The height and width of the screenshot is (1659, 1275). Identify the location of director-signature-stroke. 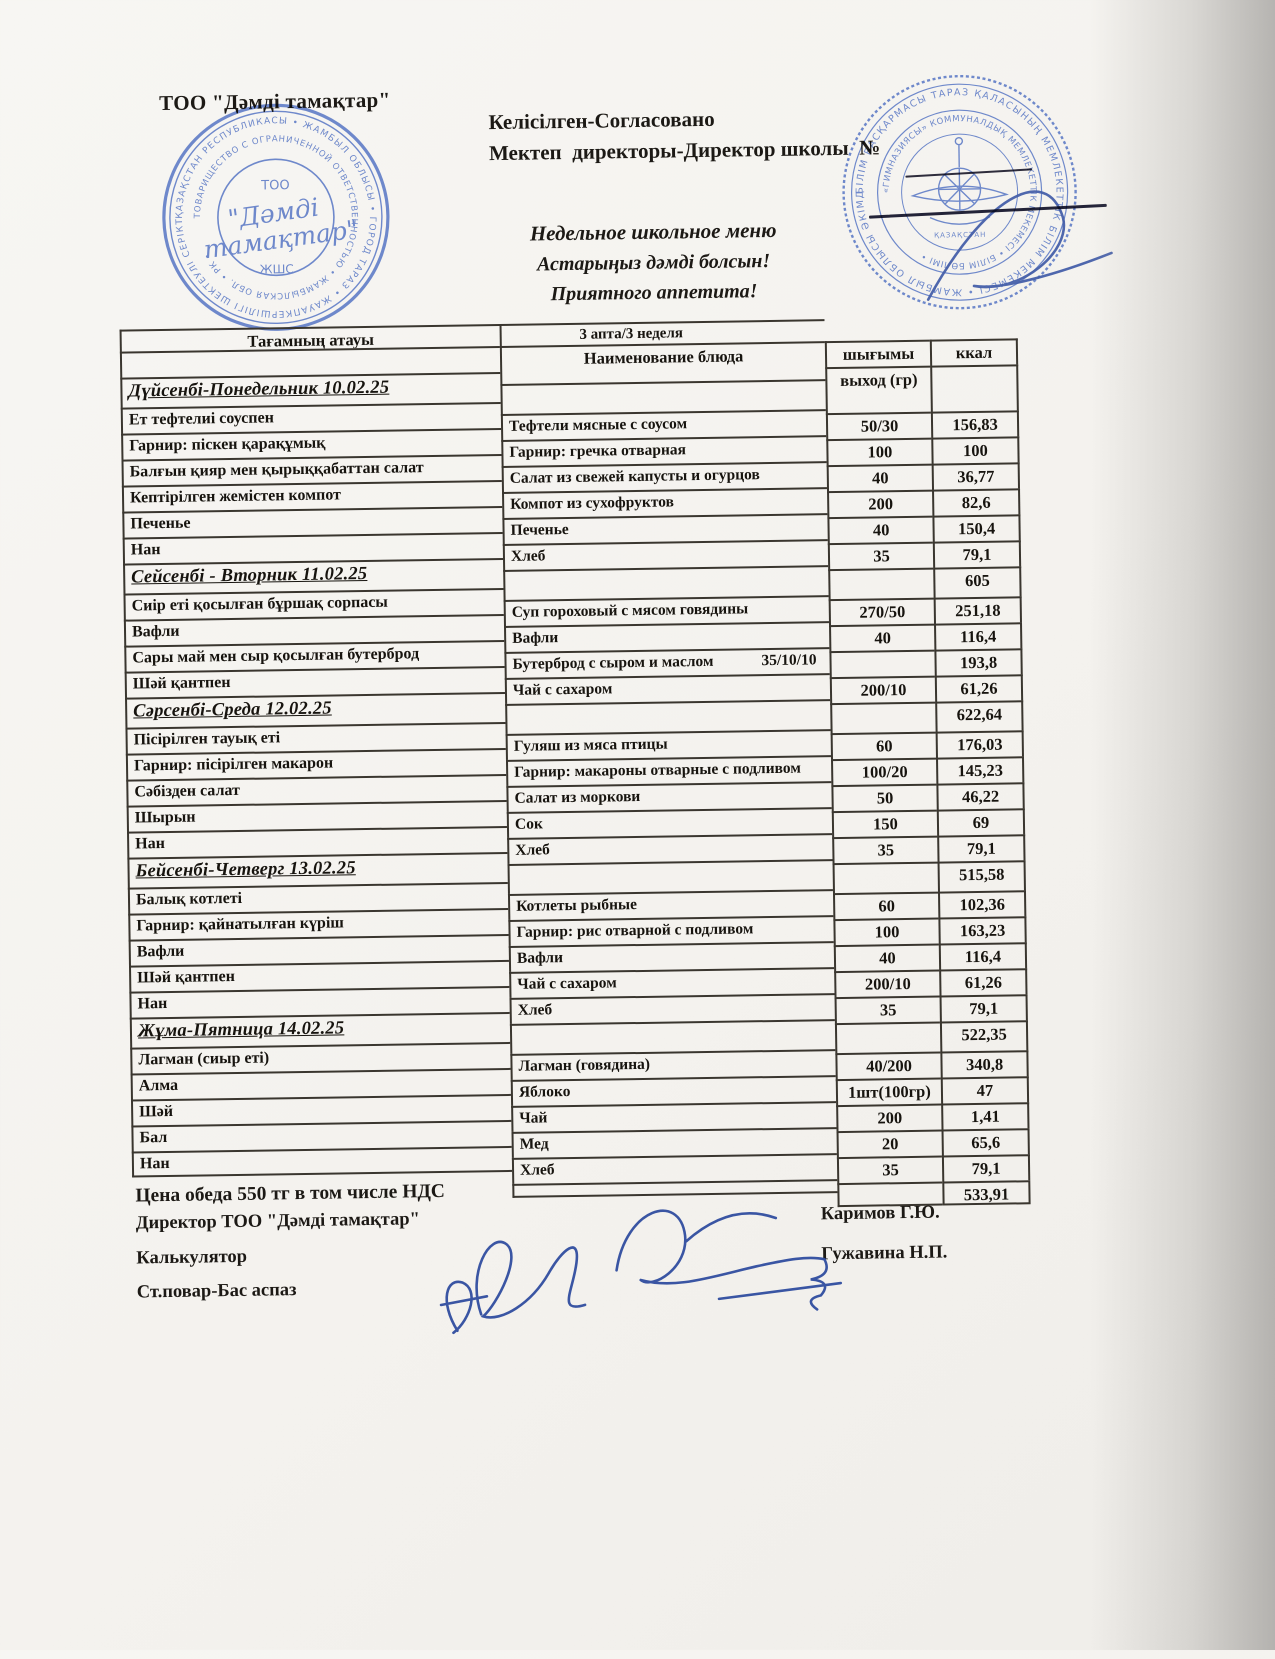
(1020, 245).